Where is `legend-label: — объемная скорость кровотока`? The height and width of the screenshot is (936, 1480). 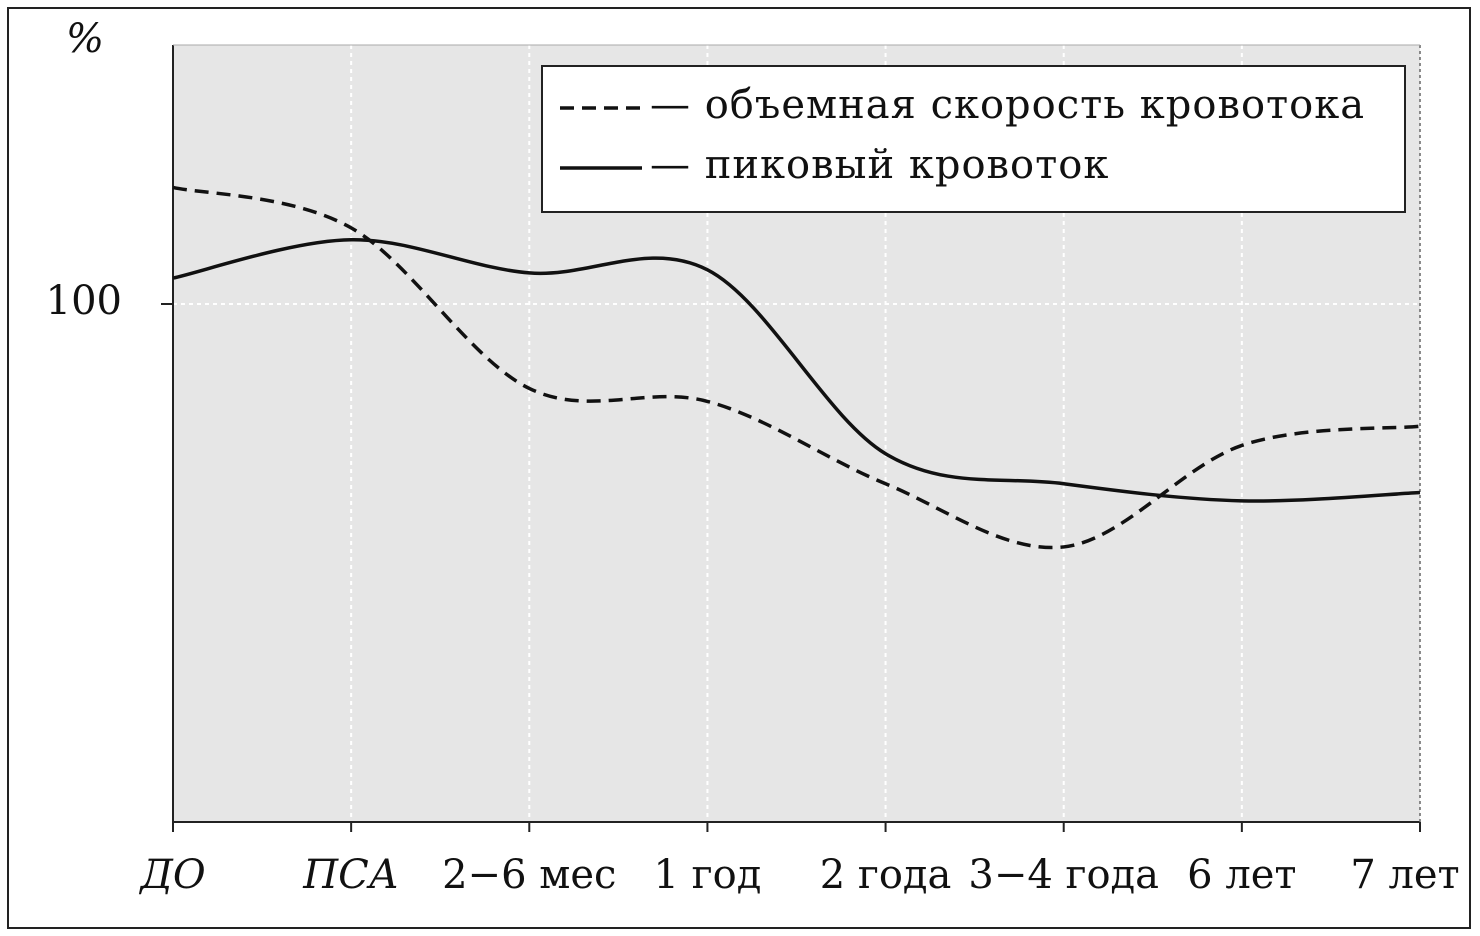
legend-label: — объемная скорость кровотока is located at coordinates (1007, 105).